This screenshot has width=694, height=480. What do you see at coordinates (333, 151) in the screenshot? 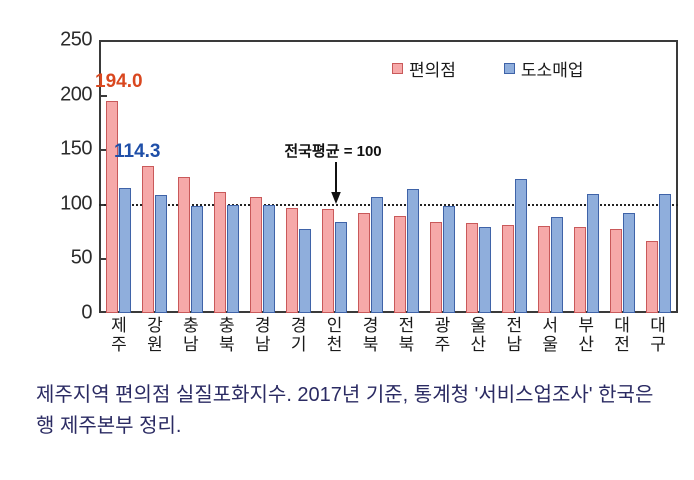
I see `national-average-annotation: 전국평균 = 100` at bounding box center [333, 151].